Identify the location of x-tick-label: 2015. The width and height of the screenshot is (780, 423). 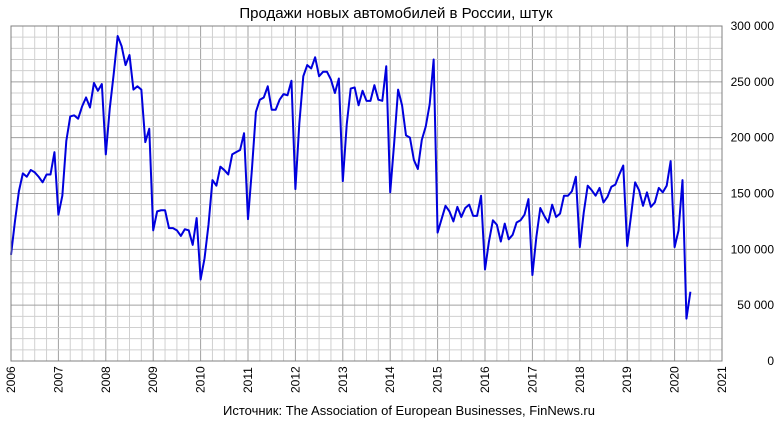
(438, 379).